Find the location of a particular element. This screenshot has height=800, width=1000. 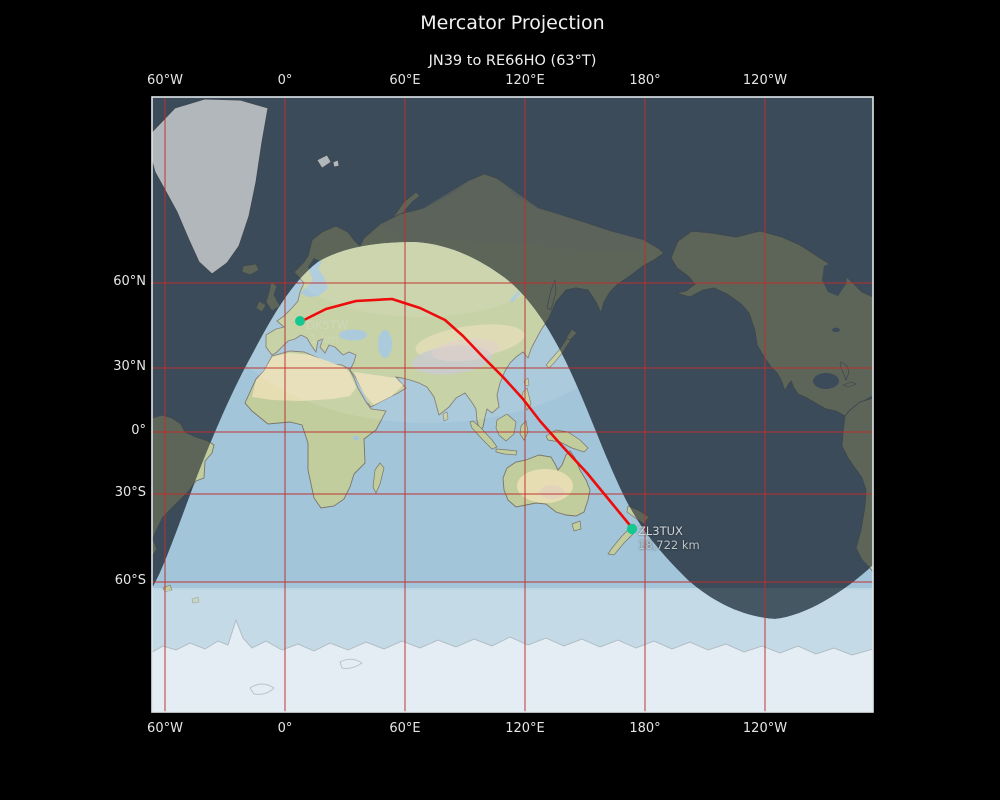

x-tick-bottom-5: 120°W is located at coordinates (765, 728).